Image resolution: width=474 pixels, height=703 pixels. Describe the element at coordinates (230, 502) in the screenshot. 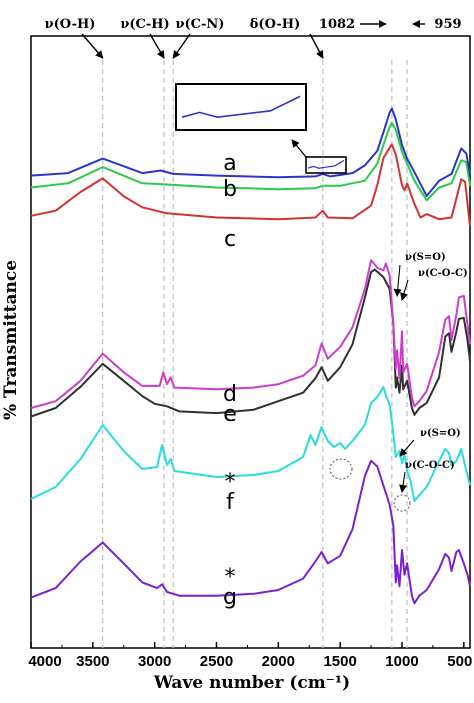

I see `series-f-label: f` at that location.